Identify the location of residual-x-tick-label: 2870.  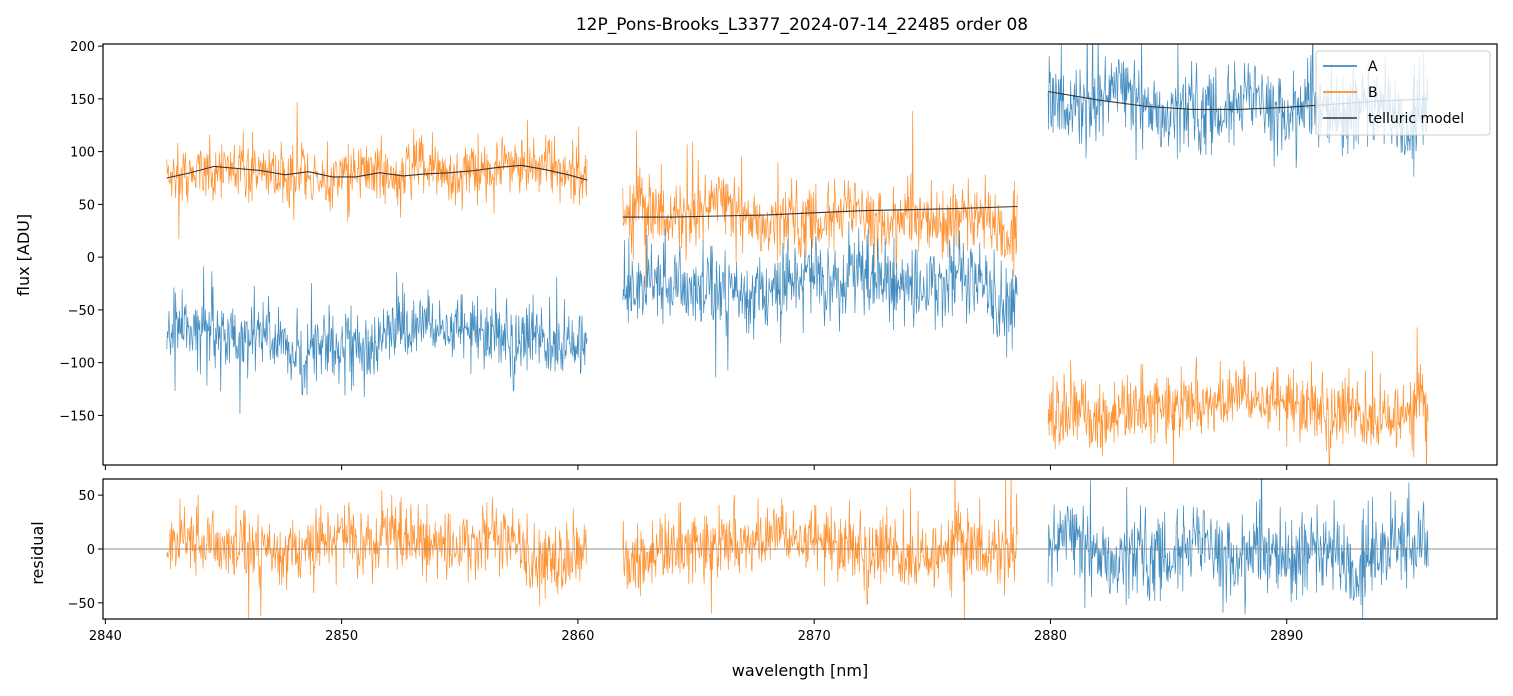
(814, 636).